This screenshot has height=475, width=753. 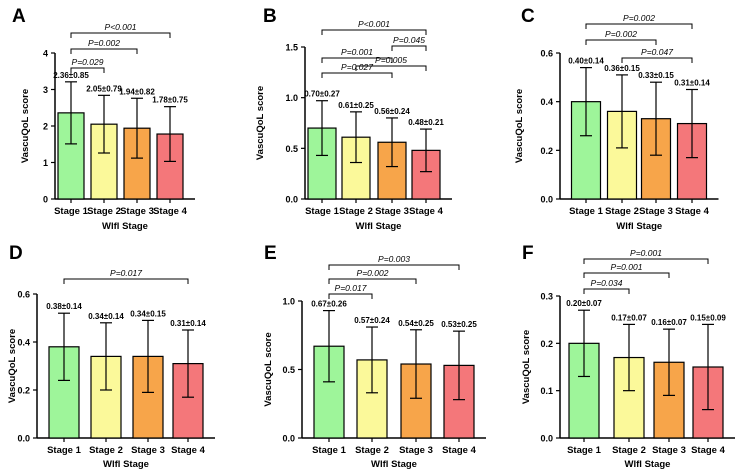 I want to click on p-value-label: P=0.027, so click(x=357, y=67).